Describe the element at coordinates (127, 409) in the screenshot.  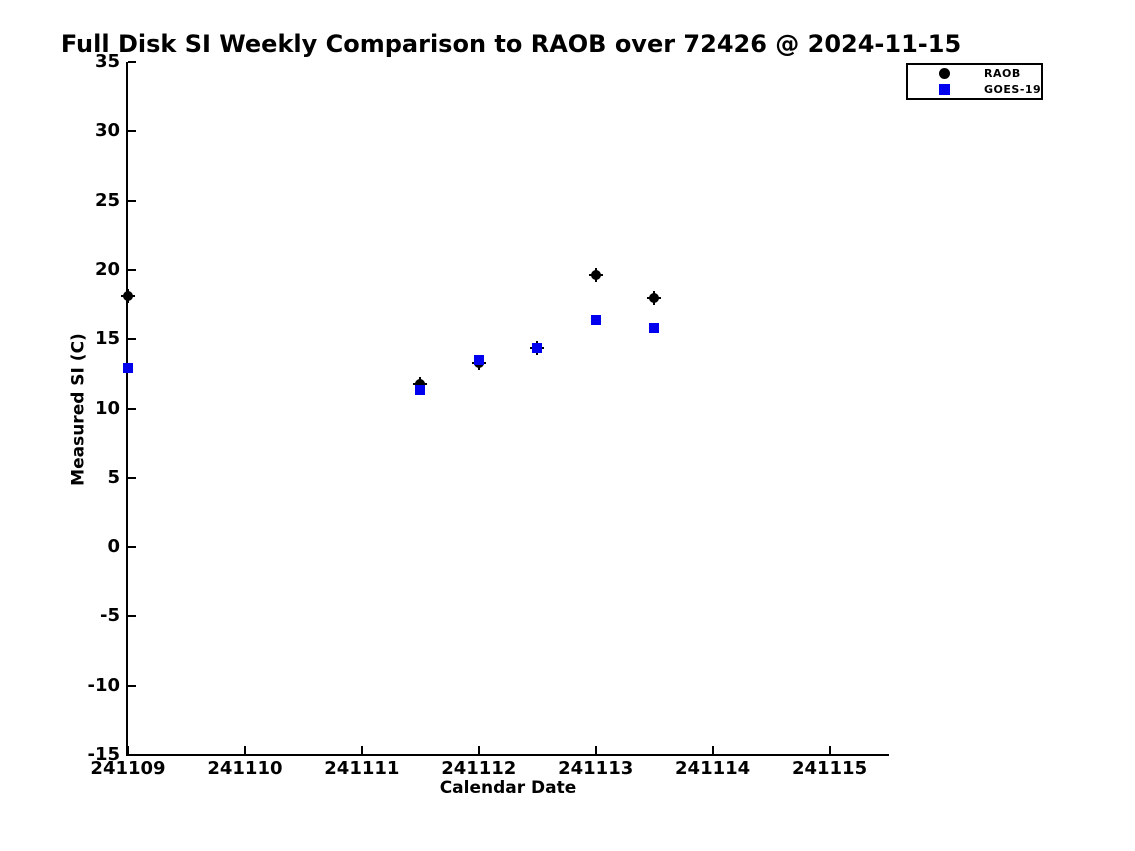
I see `y-axis-line` at that location.